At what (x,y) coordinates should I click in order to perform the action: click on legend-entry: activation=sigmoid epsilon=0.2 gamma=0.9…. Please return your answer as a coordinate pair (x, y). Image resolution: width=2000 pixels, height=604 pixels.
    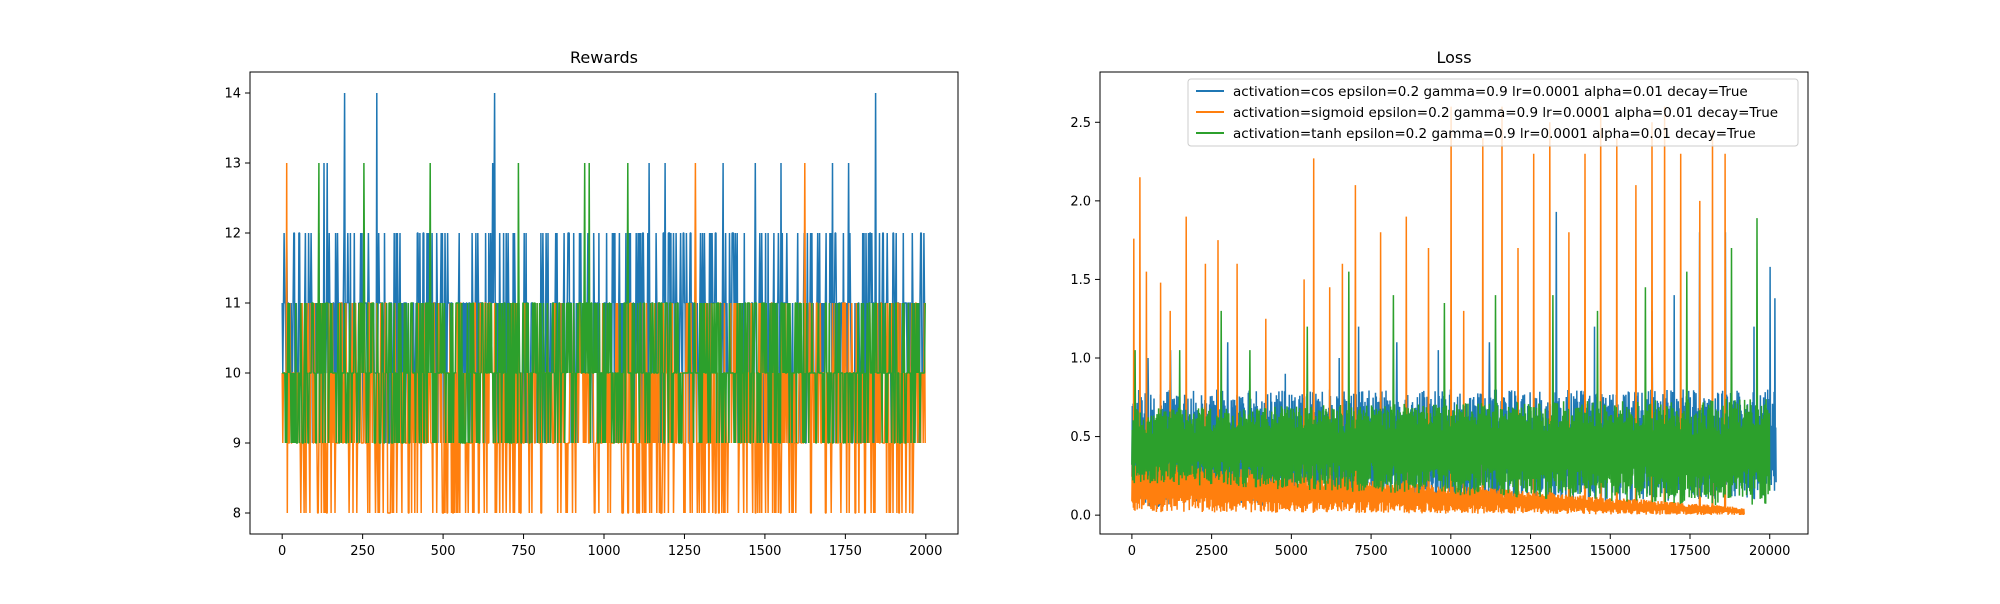
    Looking at the image, I should click on (1487, 113).